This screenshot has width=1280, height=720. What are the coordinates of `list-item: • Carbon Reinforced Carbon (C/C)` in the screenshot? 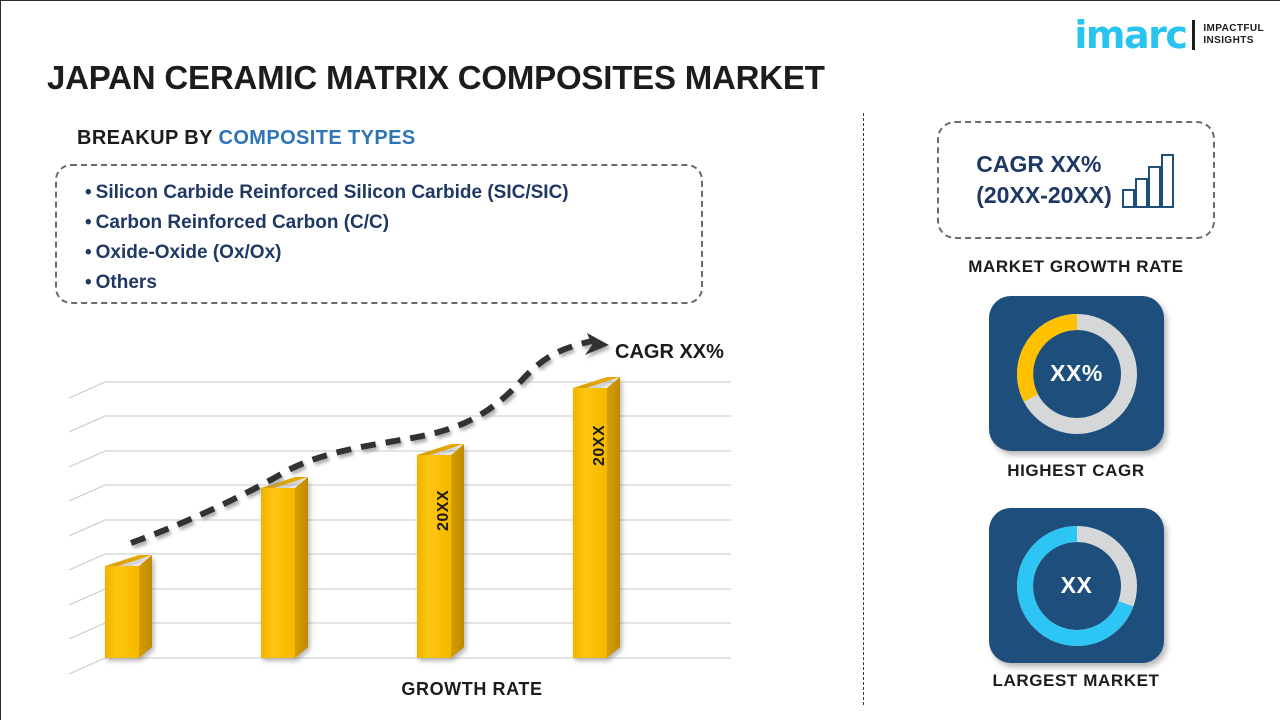 It's located at (393, 223).